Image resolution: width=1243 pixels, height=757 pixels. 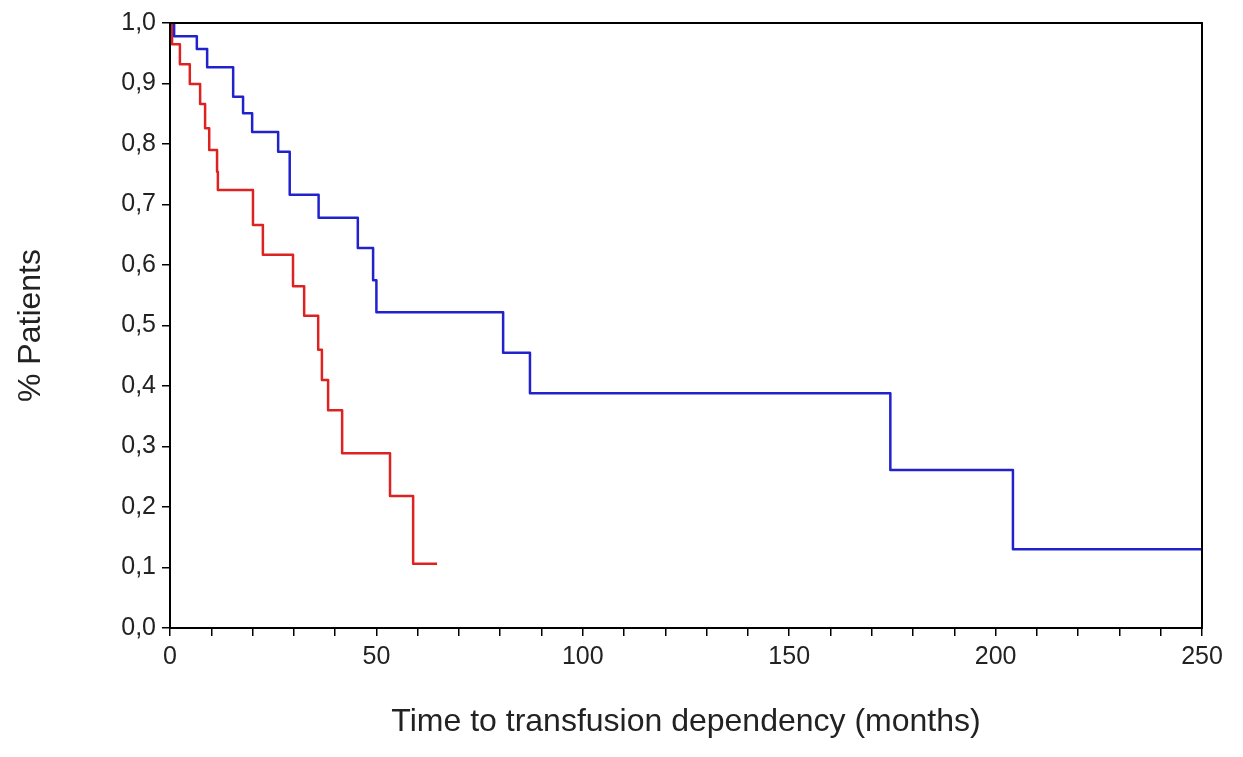 I want to click on y-tick-label: 0,4, so click(x=139, y=383).